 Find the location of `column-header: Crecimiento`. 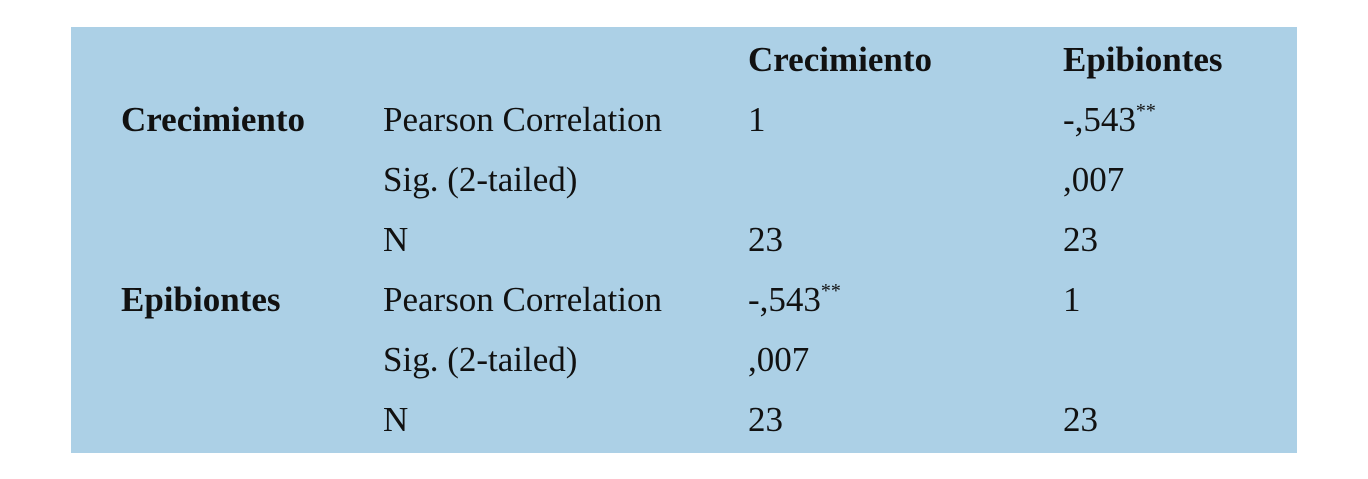

column-header: Crecimiento is located at coordinates (840, 59).